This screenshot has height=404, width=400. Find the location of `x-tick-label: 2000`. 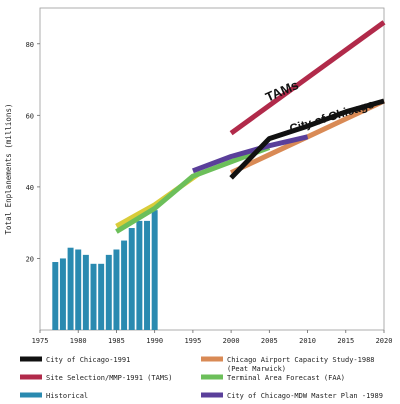

x-tick-label: 2000 is located at coordinates (231, 341).